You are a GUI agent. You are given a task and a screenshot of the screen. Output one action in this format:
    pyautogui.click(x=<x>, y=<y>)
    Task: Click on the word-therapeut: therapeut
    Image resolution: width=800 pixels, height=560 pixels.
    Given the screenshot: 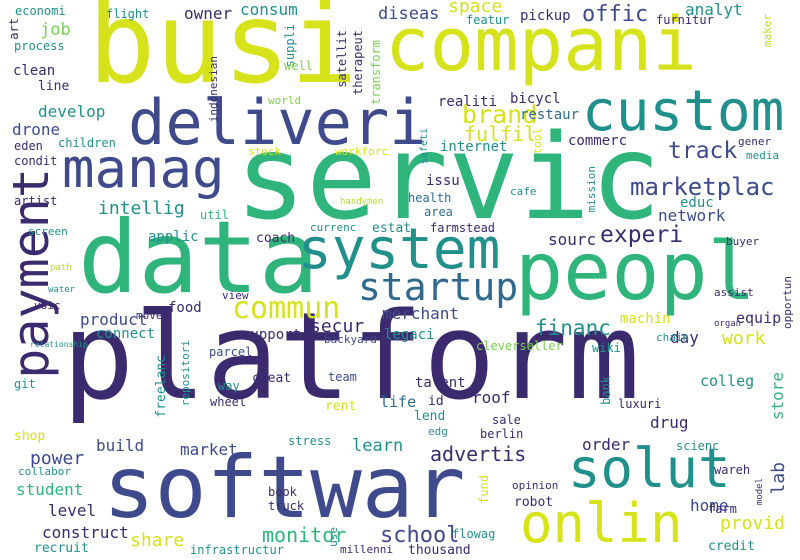 What is the action you would take?
    pyautogui.click(x=358, y=63)
    